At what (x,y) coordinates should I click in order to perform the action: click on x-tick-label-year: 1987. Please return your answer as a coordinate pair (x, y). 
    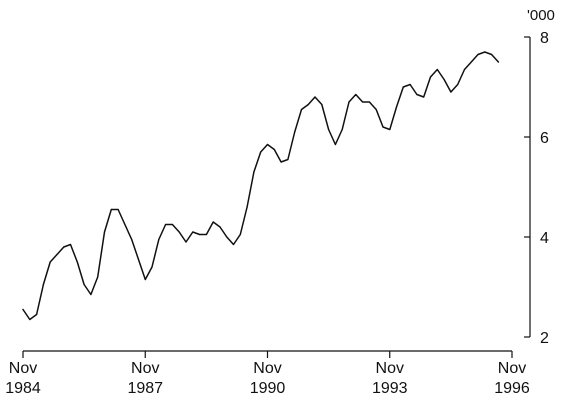
    Looking at the image, I should click on (145, 388).